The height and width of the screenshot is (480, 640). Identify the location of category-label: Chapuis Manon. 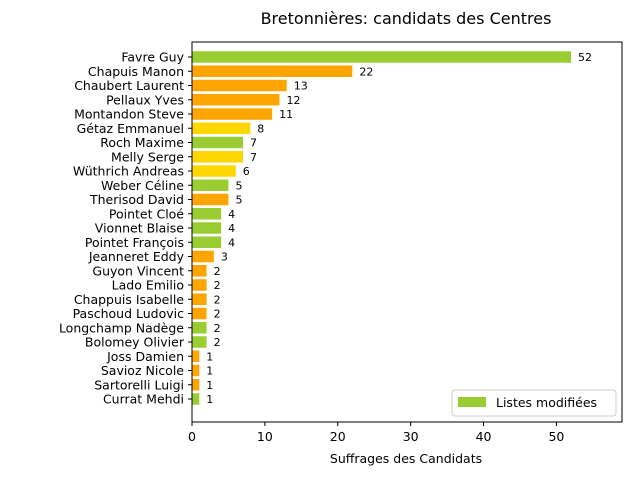
(136, 71).